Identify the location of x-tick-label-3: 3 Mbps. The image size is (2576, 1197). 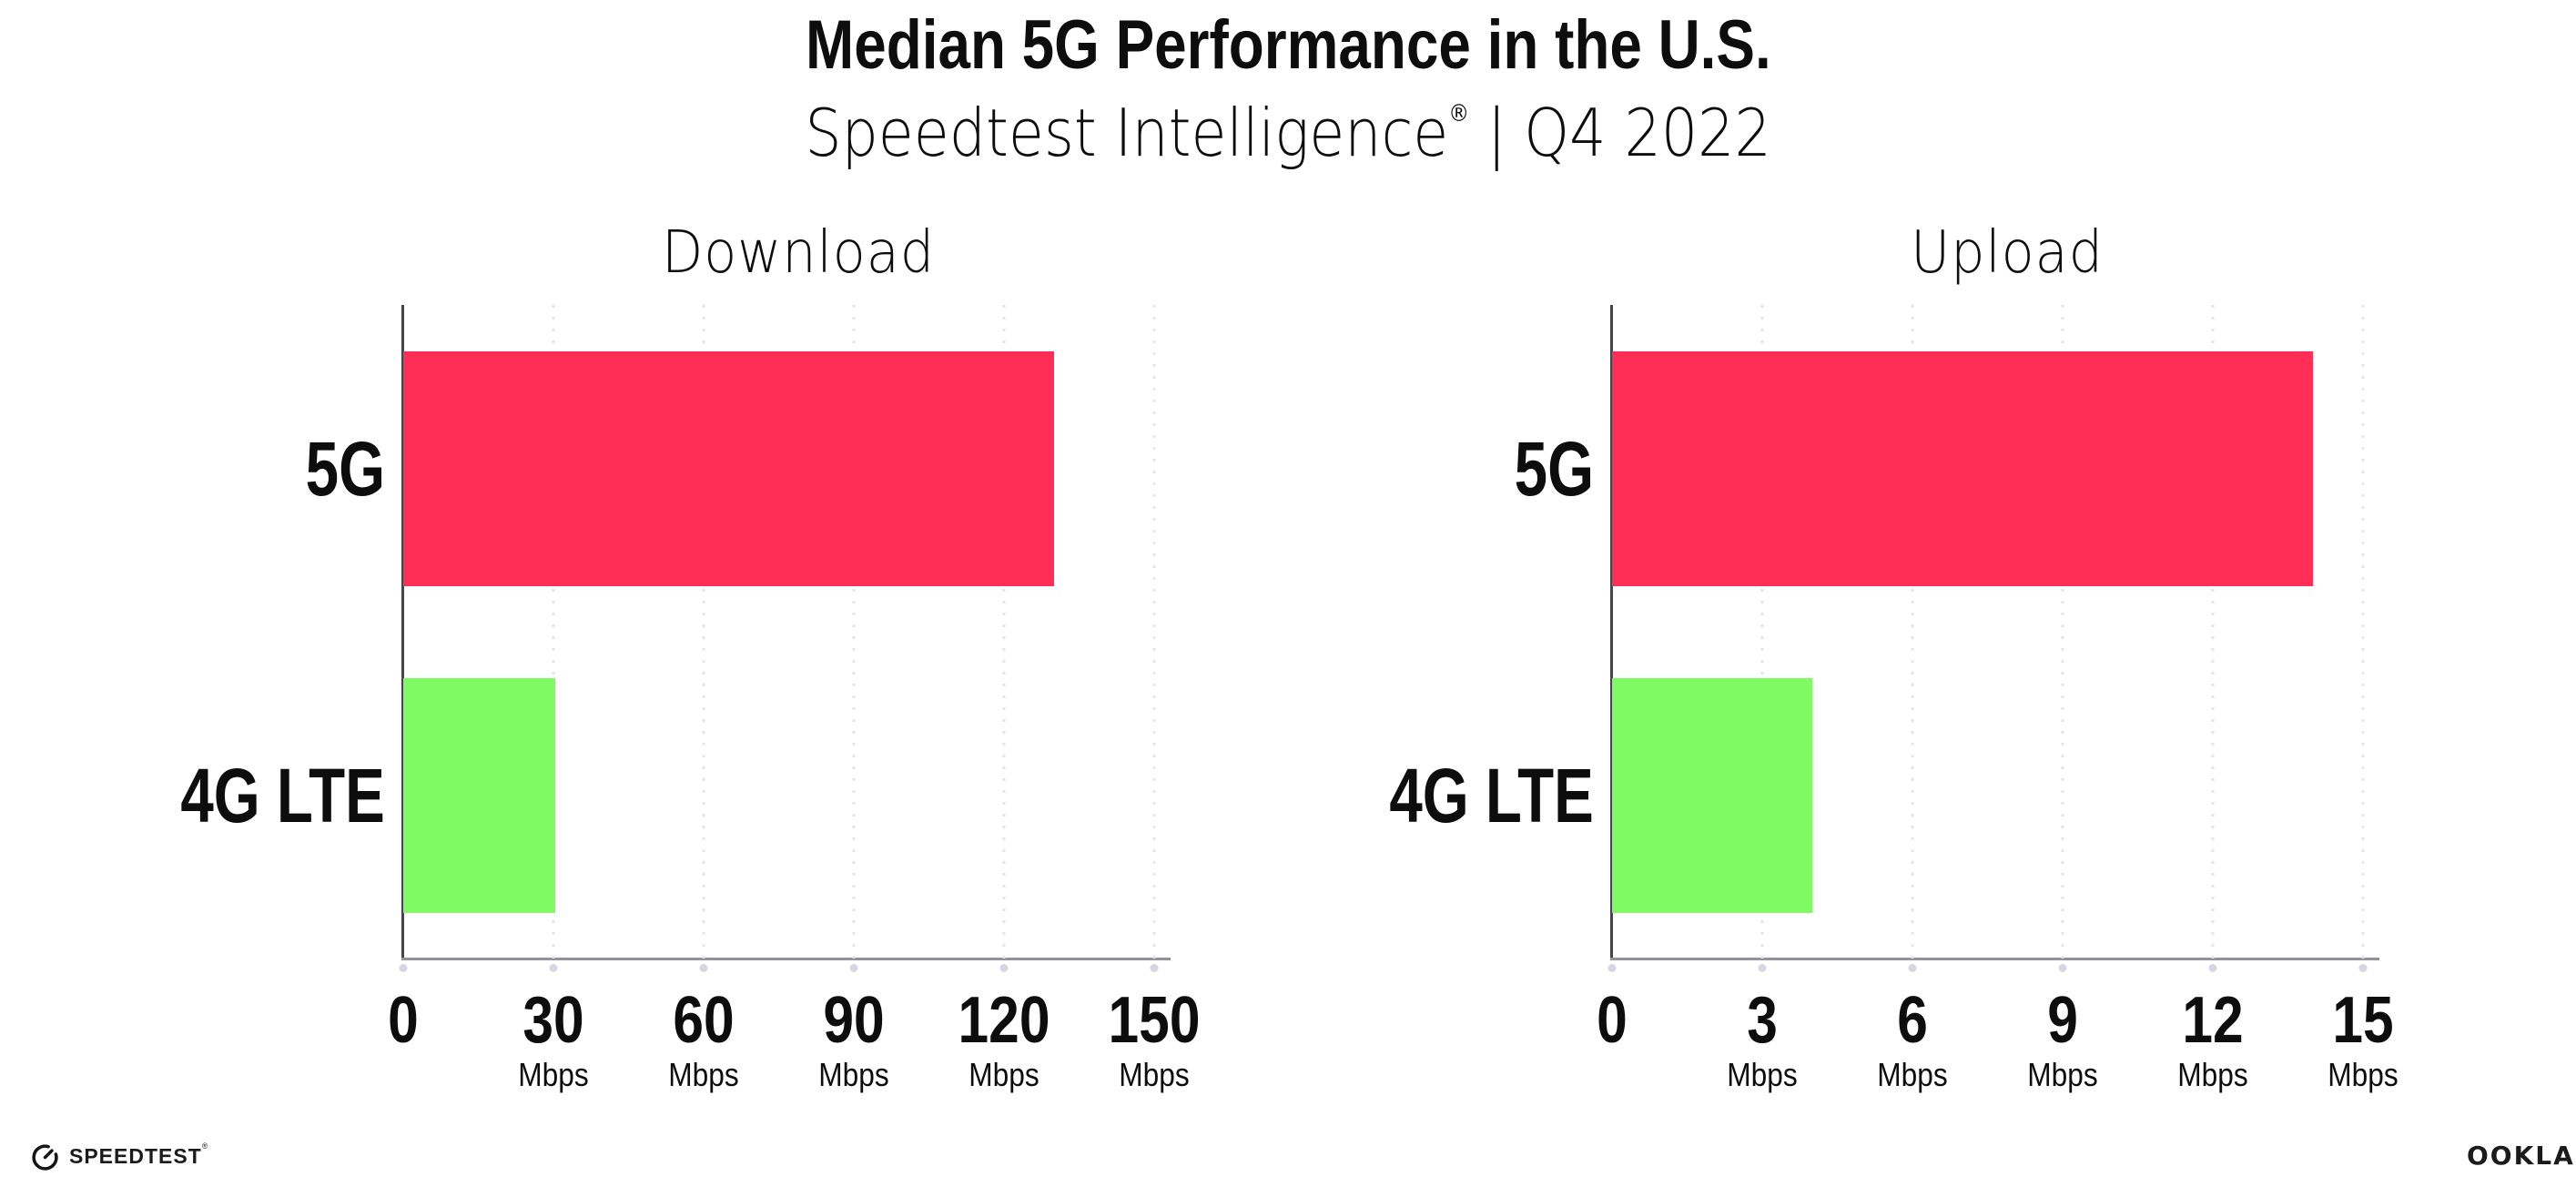
(1762, 1040).